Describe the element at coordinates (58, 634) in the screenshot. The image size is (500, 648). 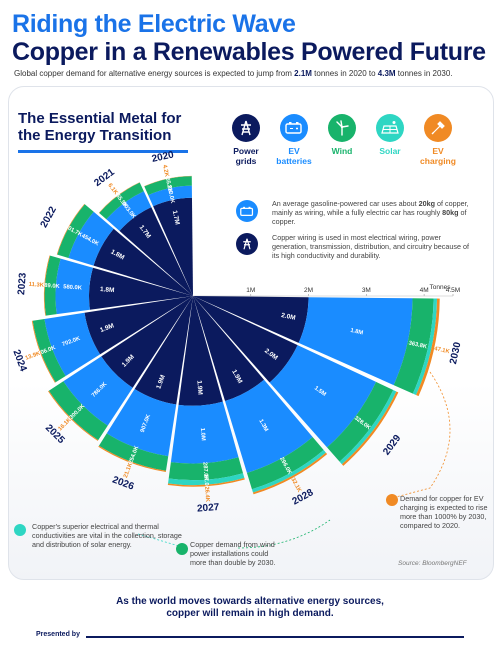
I see `presented-by: Presented by` at that location.